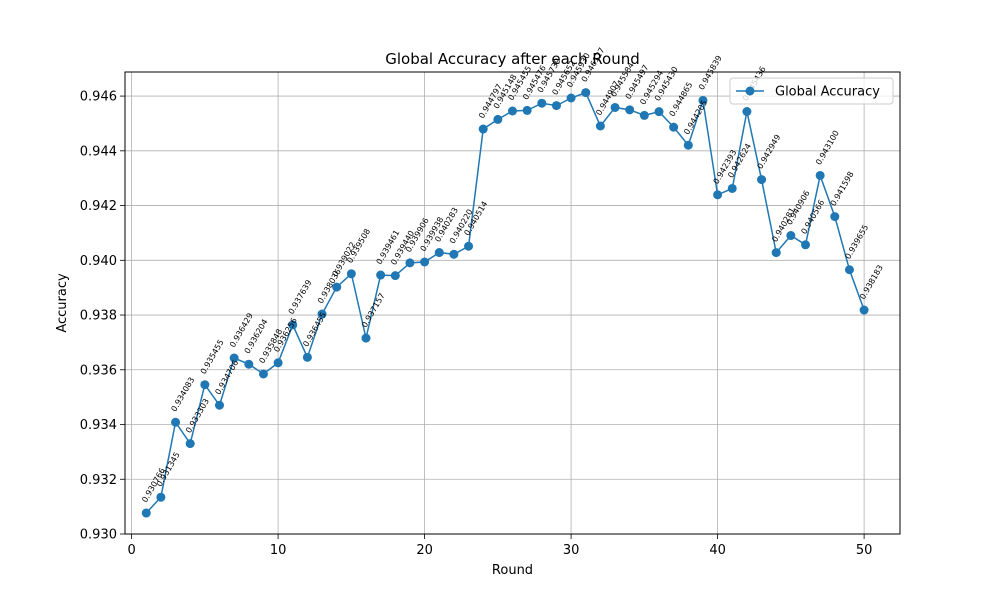  Describe the element at coordinates (278, 550) in the screenshot. I see `x-tick-label: 10` at that location.